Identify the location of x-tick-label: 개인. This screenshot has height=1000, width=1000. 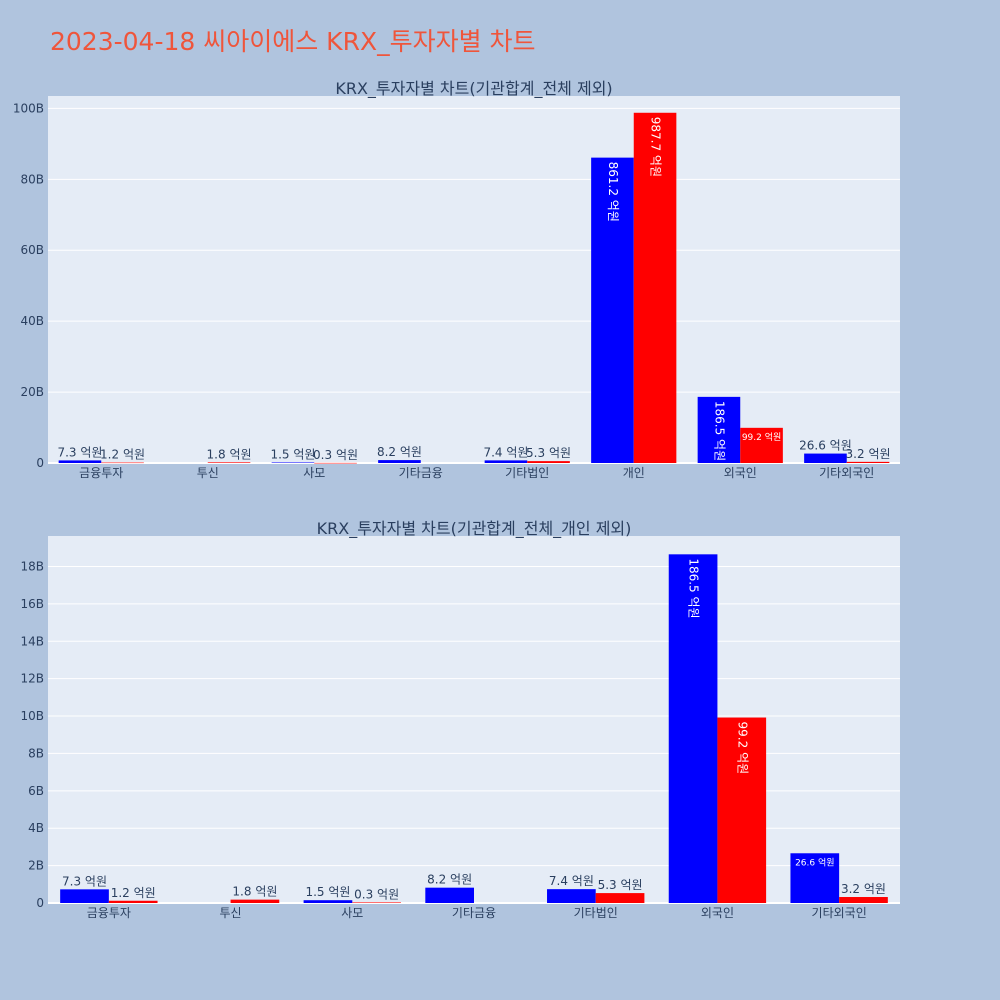
(634, 473).